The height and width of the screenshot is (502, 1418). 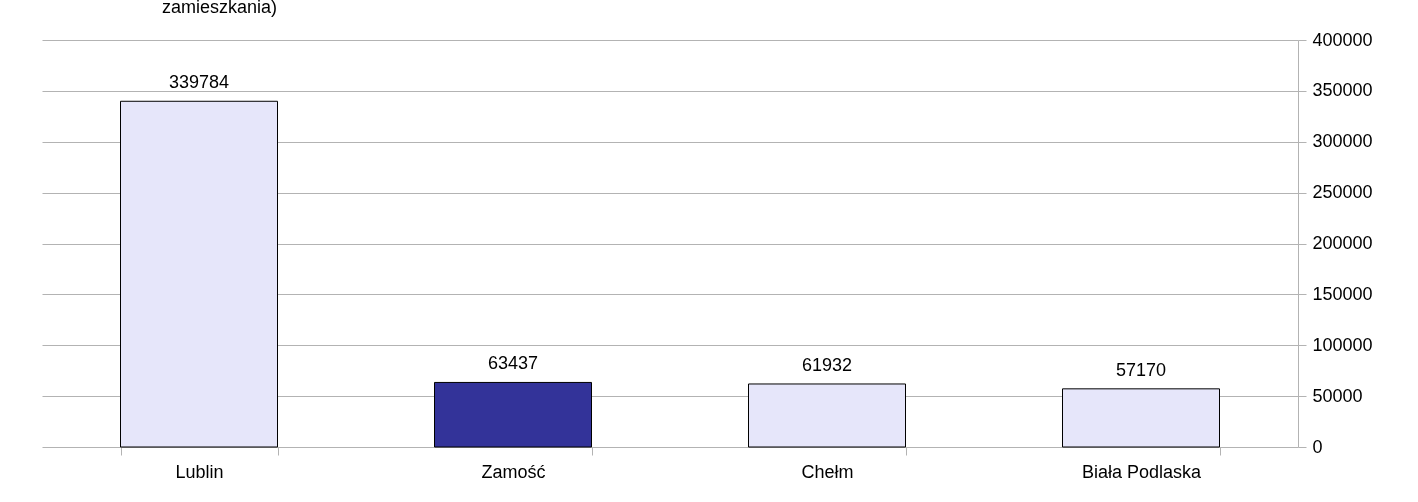 What do you see at coordinates (1342, 39) in the screenshot?
I see `y-tick-label: 400000` at bounding box center [1342, 39].